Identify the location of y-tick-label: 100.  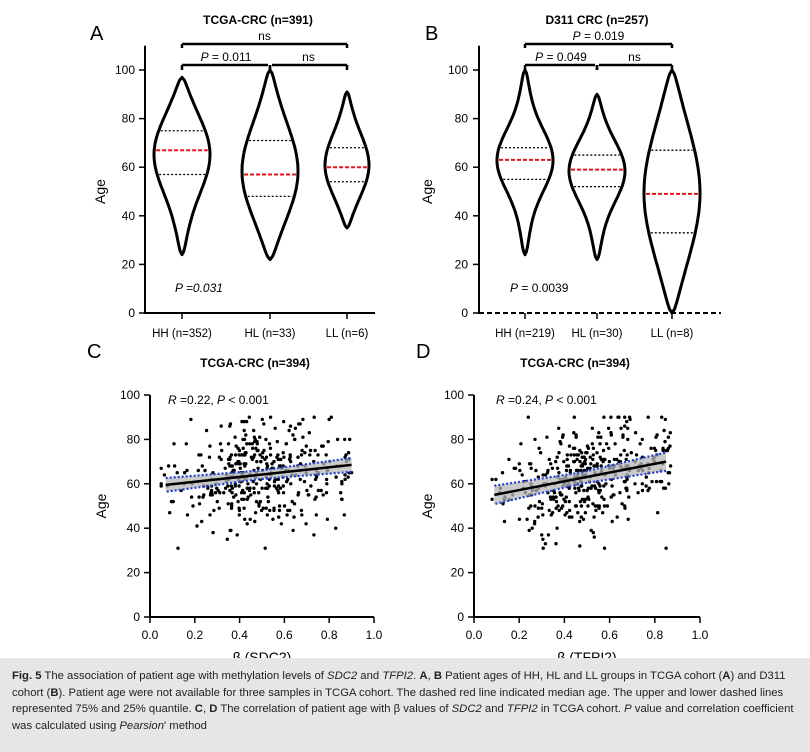
(454, 395).